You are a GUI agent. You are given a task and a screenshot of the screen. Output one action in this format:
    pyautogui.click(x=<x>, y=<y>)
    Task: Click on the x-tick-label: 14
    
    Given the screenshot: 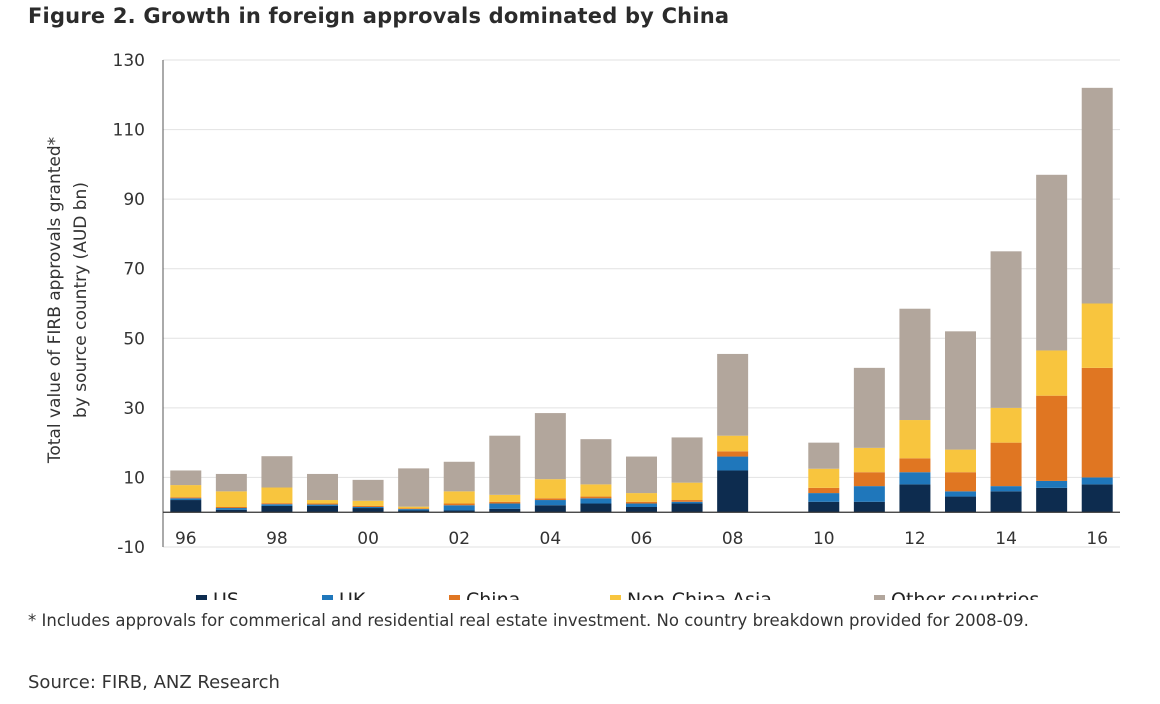 What is the action you would take?
    pyautogui.click(x=1006, y=539)
    